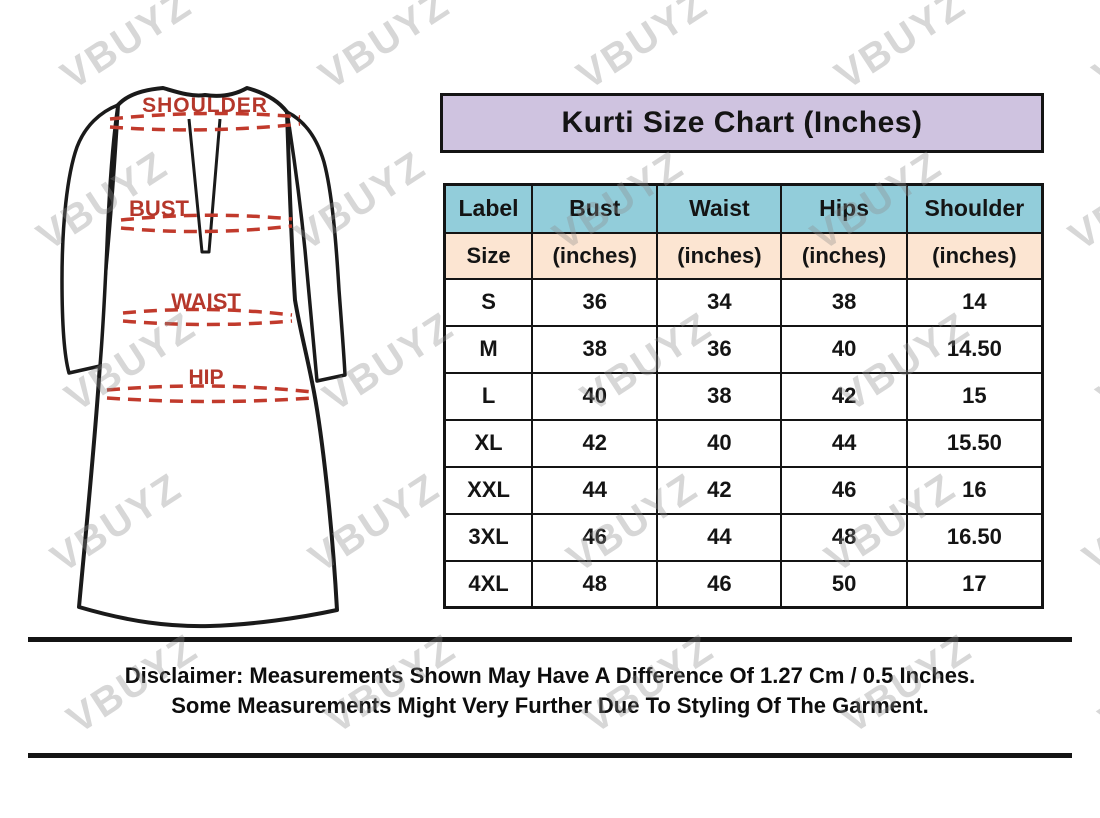  Describe the element at coordinates (206, 301) in the screenshot. I see `waist-measure-label: WAIST` at that location.